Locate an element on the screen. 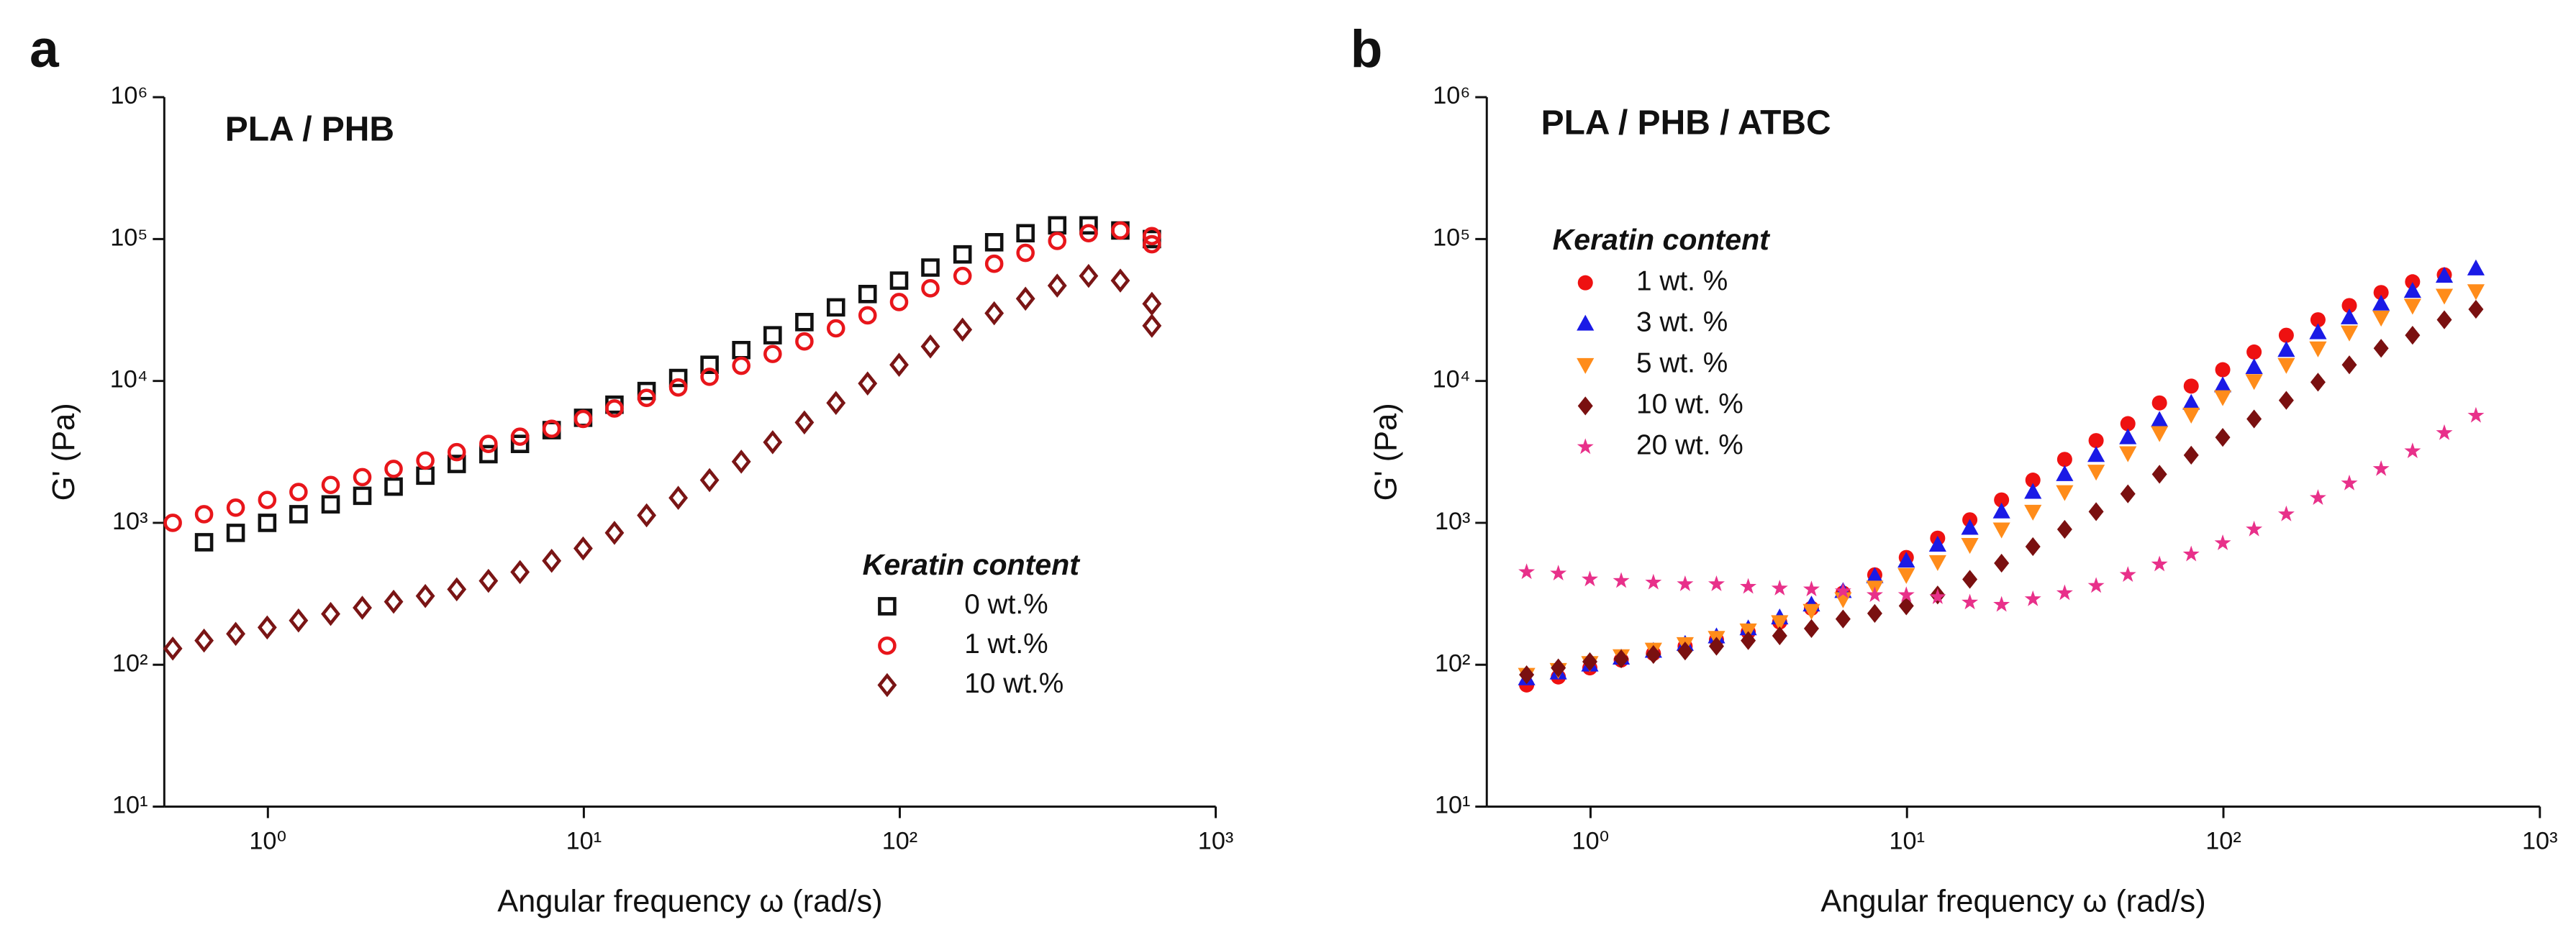  panel-label: a is located at coordinates (45, 49).